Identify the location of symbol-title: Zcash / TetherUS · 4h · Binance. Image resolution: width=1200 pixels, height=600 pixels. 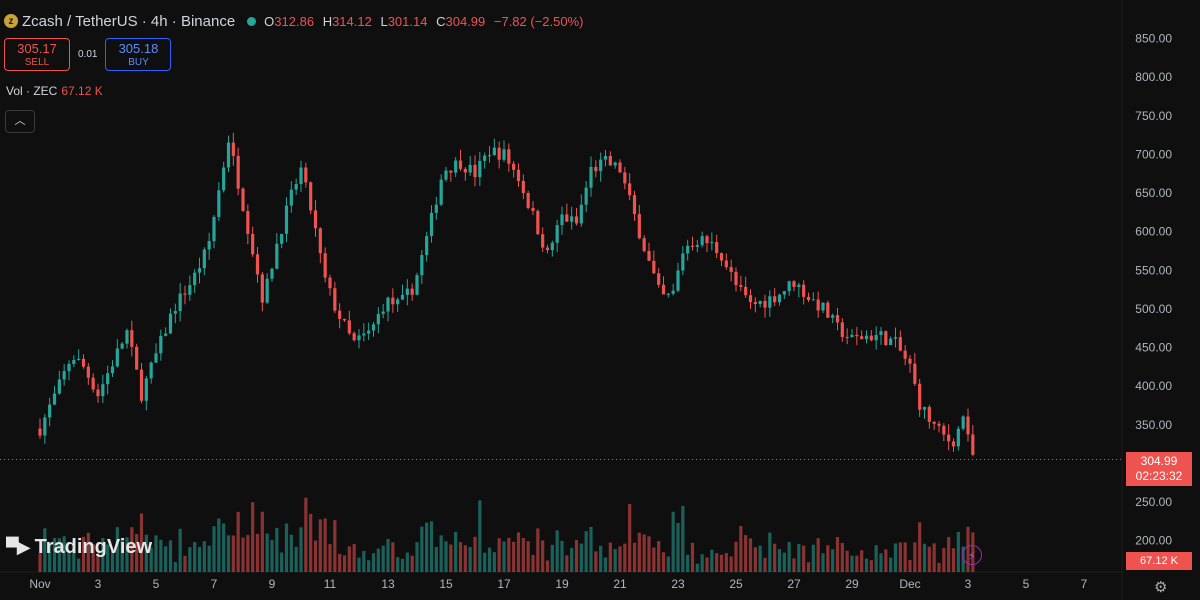
(129, 21).